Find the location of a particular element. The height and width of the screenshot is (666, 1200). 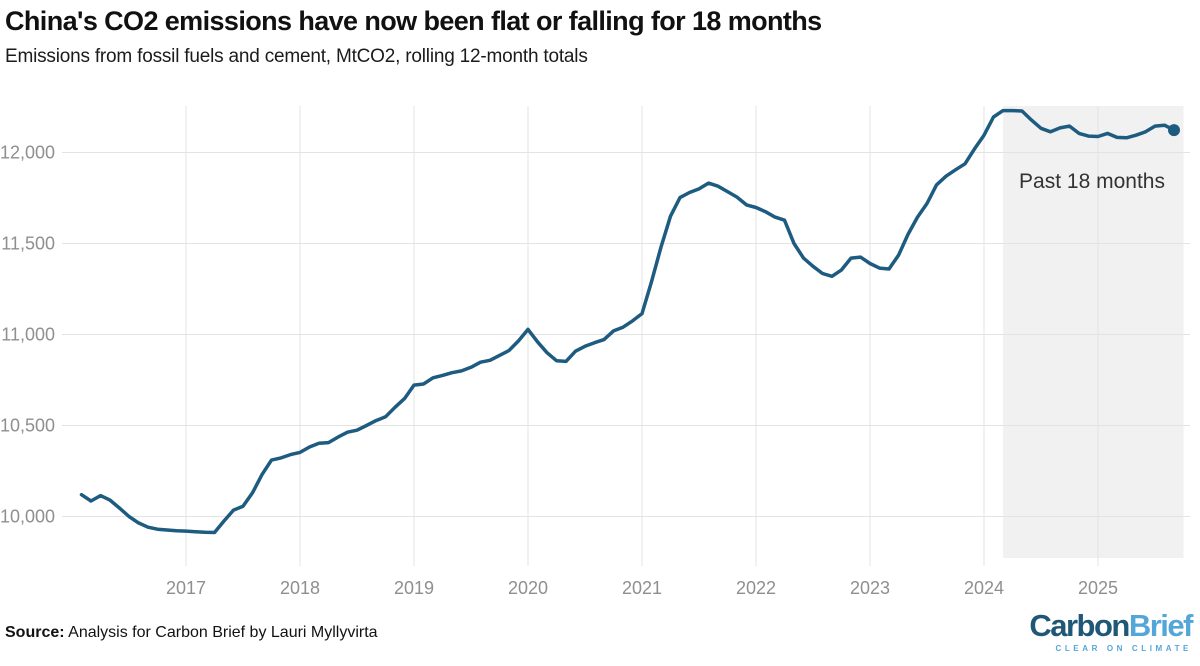

x-axis-label: 2024 is located at coordinates (984, 588).